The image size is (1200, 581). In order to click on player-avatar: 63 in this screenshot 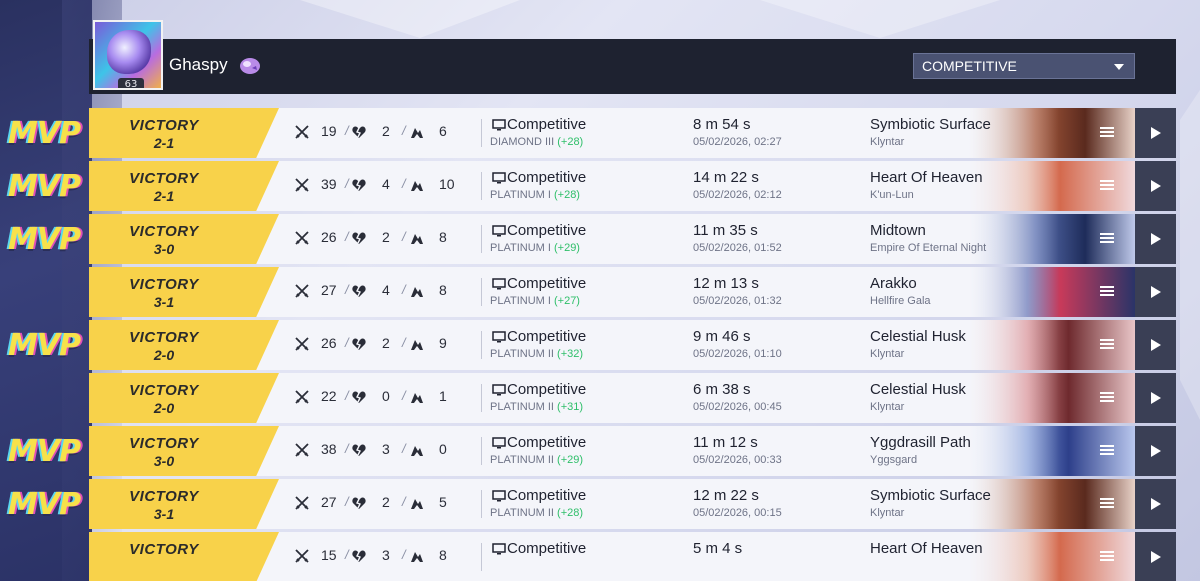, I will do `click(128, 55)`.